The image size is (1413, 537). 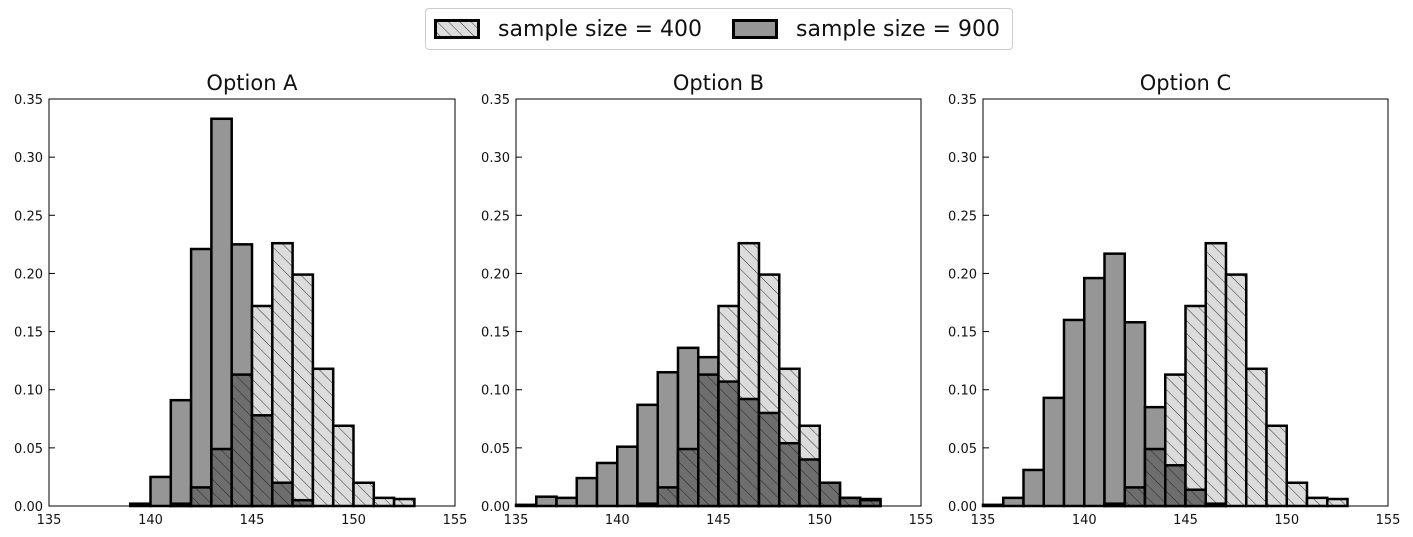 What do you see at coordinates (457, 29) in the screenshot?
I see `legend-swatch-hatched` at bounding box center [457, 29].